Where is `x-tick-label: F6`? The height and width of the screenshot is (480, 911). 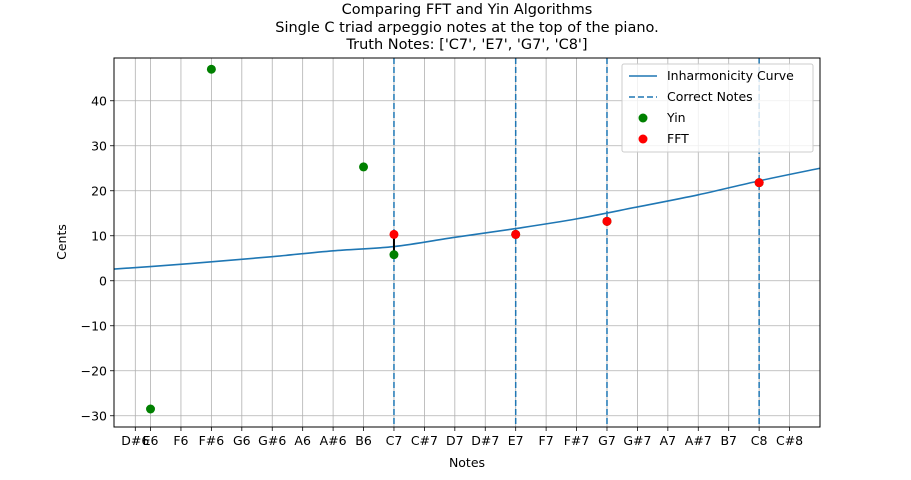 x-tick-label: F6 is located at coordinates (180, 440).